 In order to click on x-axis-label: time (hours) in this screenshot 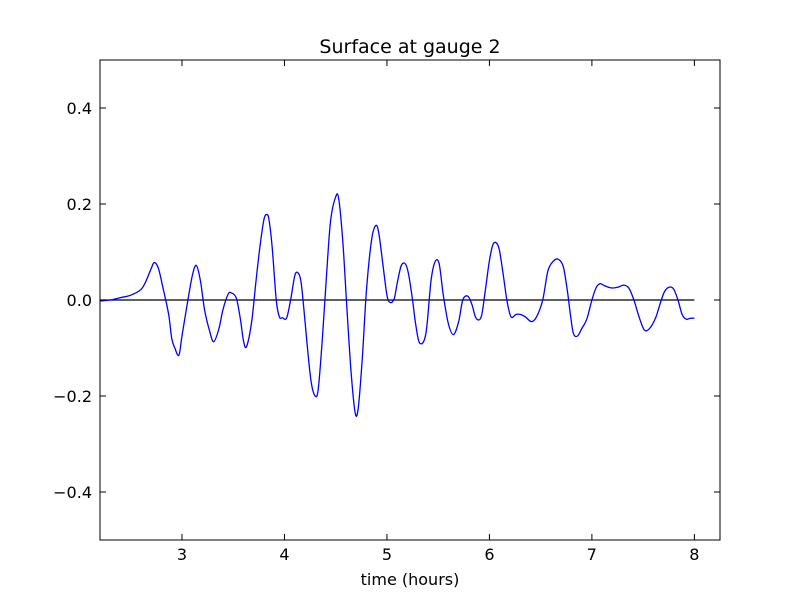, I will do `click(410, 579)`.